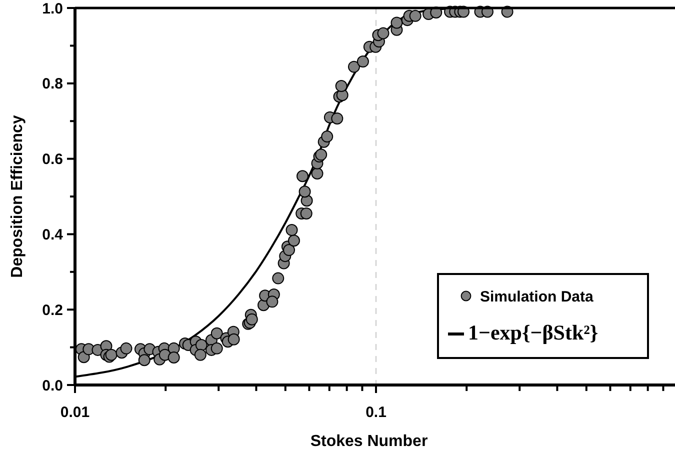 This screenshot has width=675, height=457. What do you see at coordinates (369, 441) in the screenshot?
I see `x-axis-title: Stokes Number` at bounding box center [369, 441].